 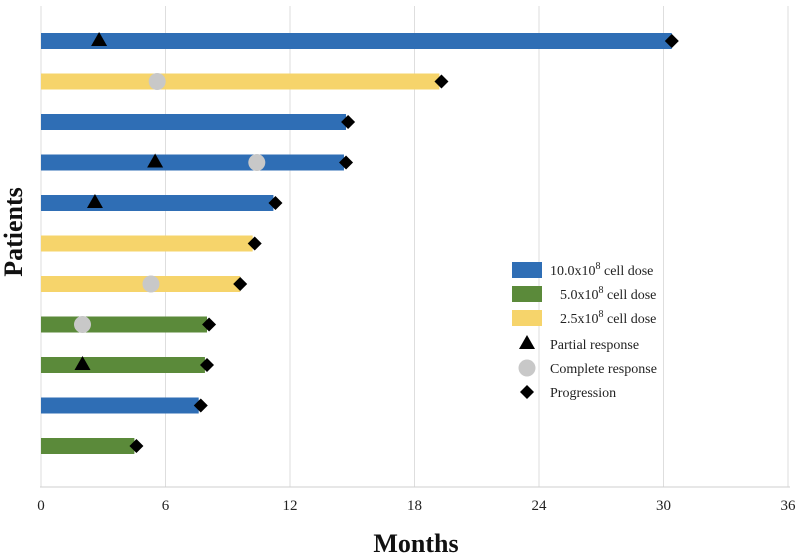 I want to click on legend-label-2: 5.0x108 cell dose, so click(x=608, y=294).